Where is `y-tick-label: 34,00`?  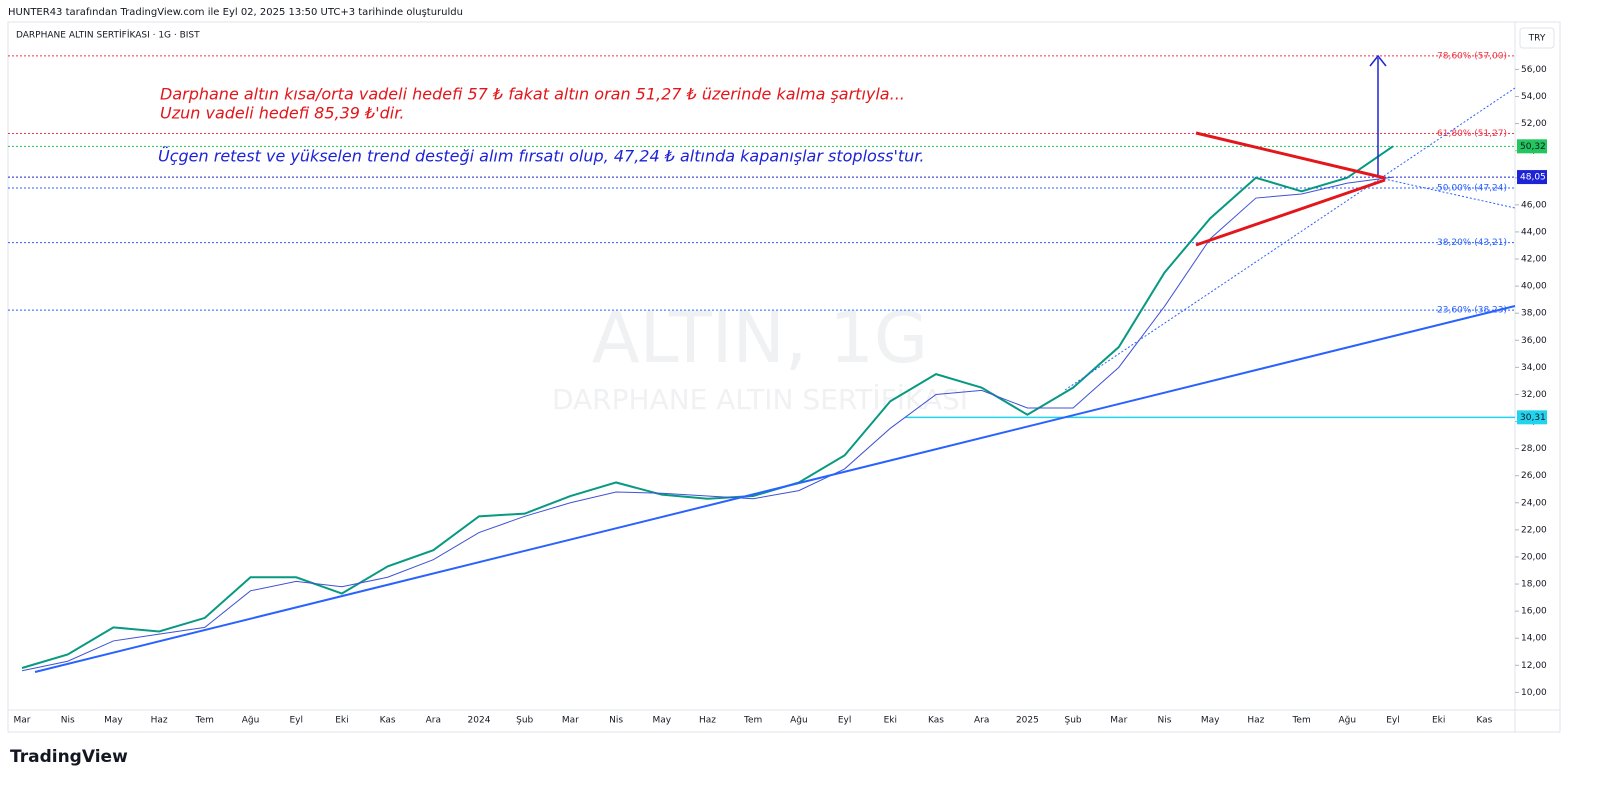 y-tick-label: 34,00 is located at coordinates (1534, 368).